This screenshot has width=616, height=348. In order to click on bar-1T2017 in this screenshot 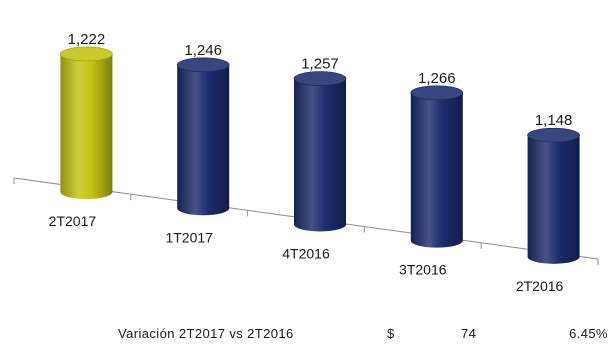, I will do `click(203, 140)`.